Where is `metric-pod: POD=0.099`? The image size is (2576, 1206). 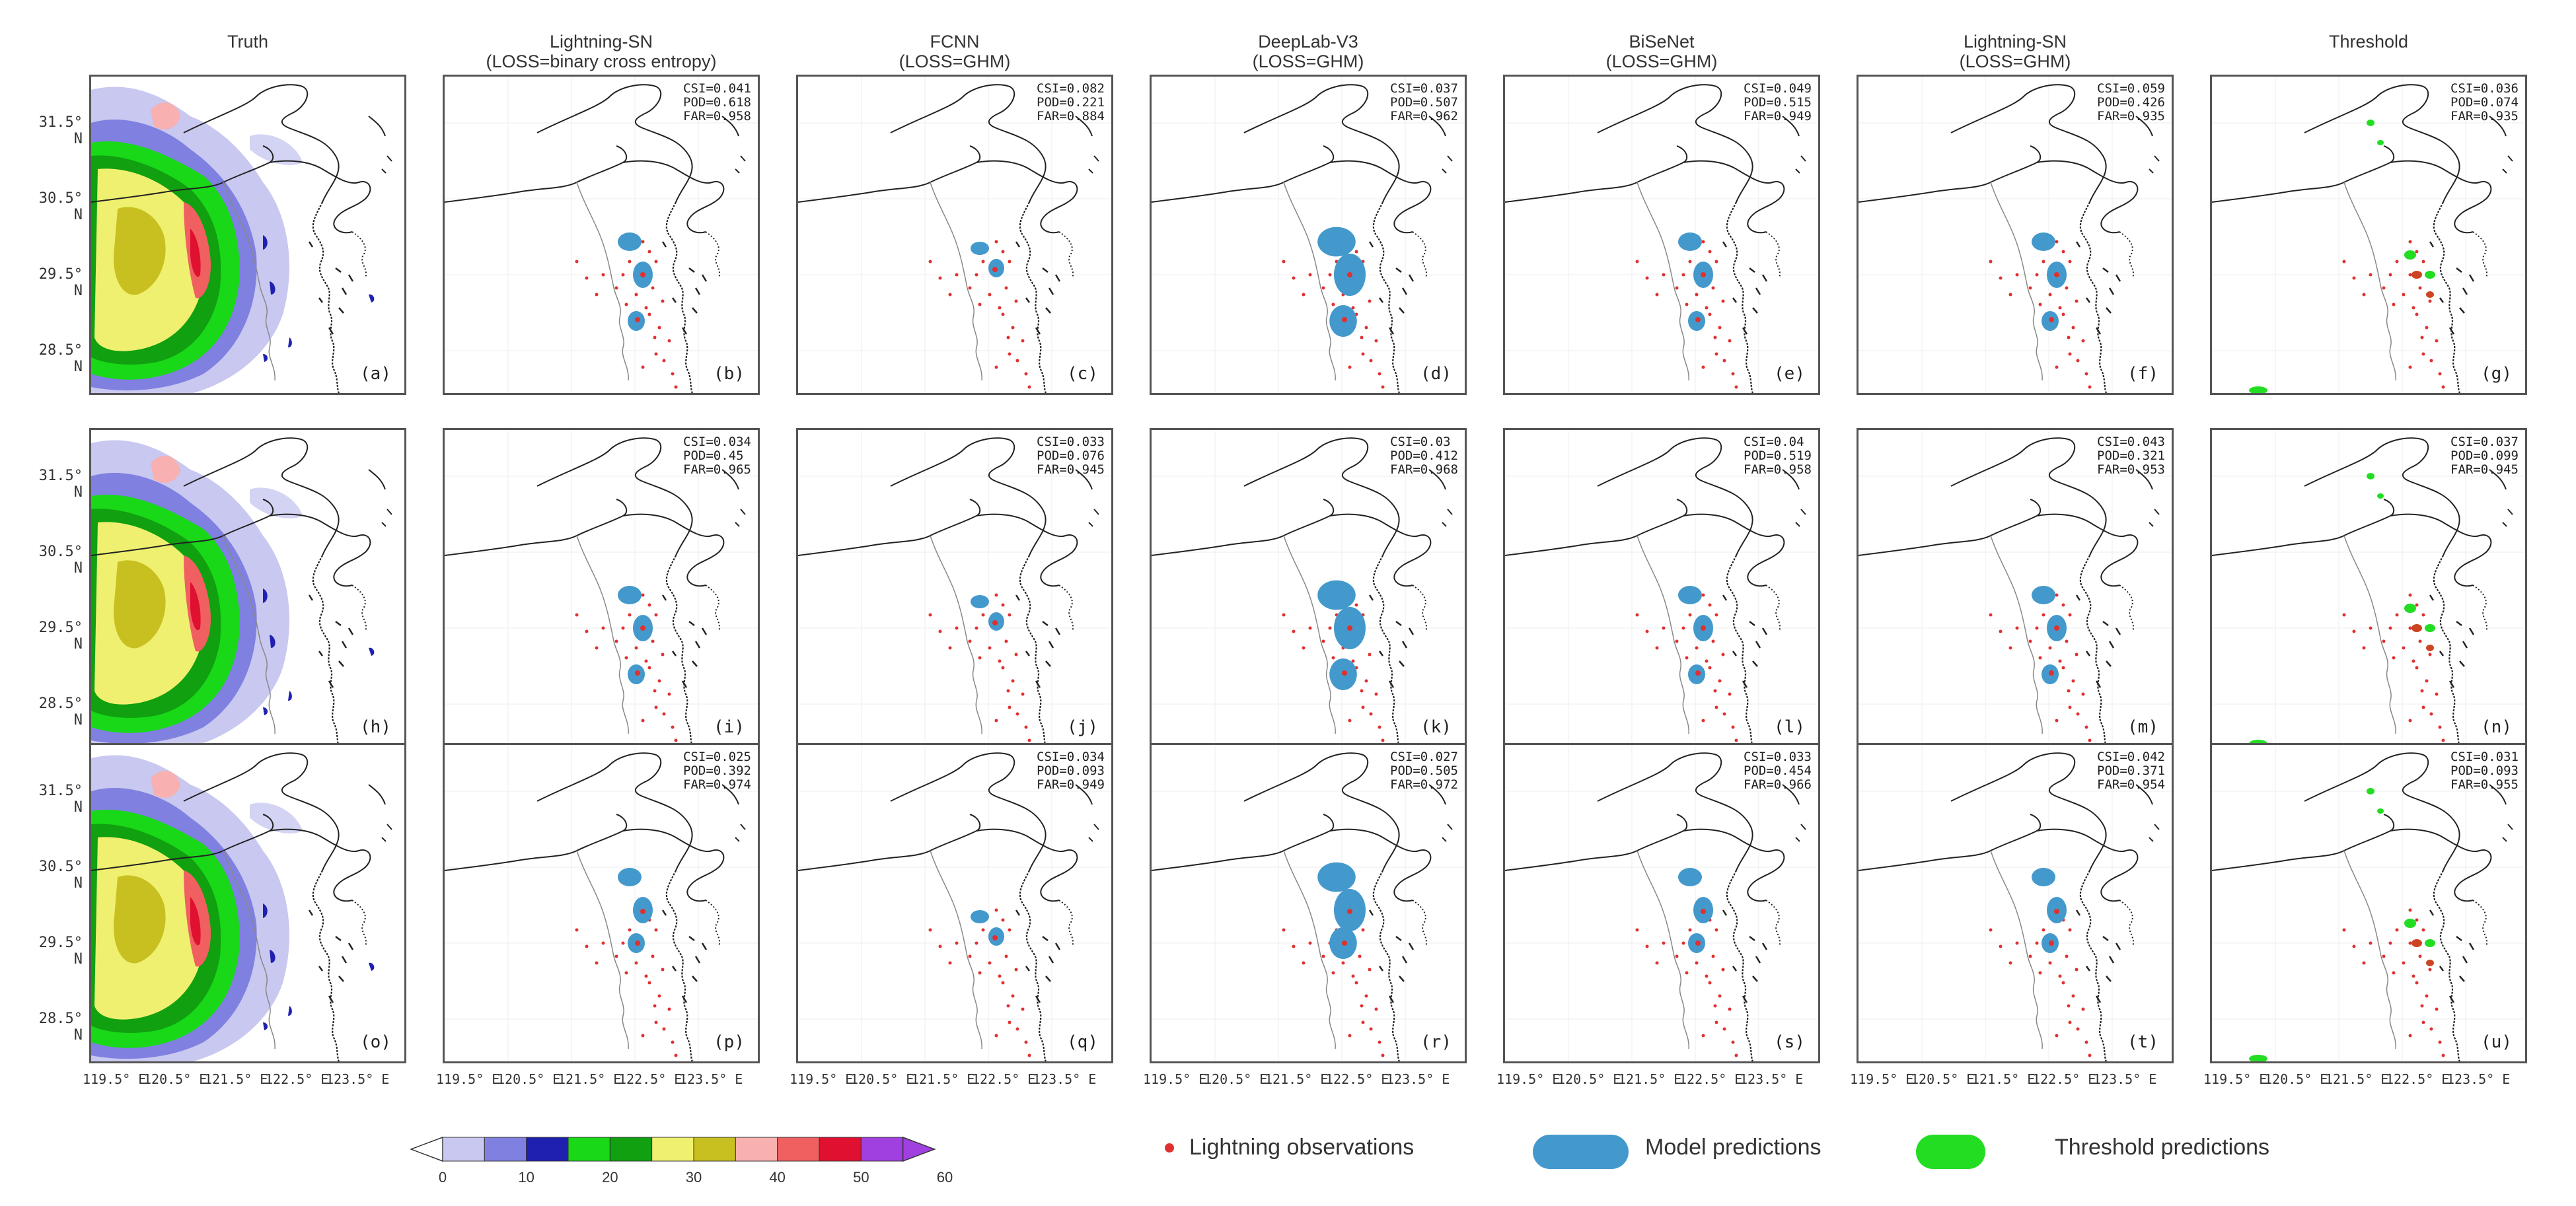
metric-pod: POD=0.099 is located at coordinates (2484, 455).